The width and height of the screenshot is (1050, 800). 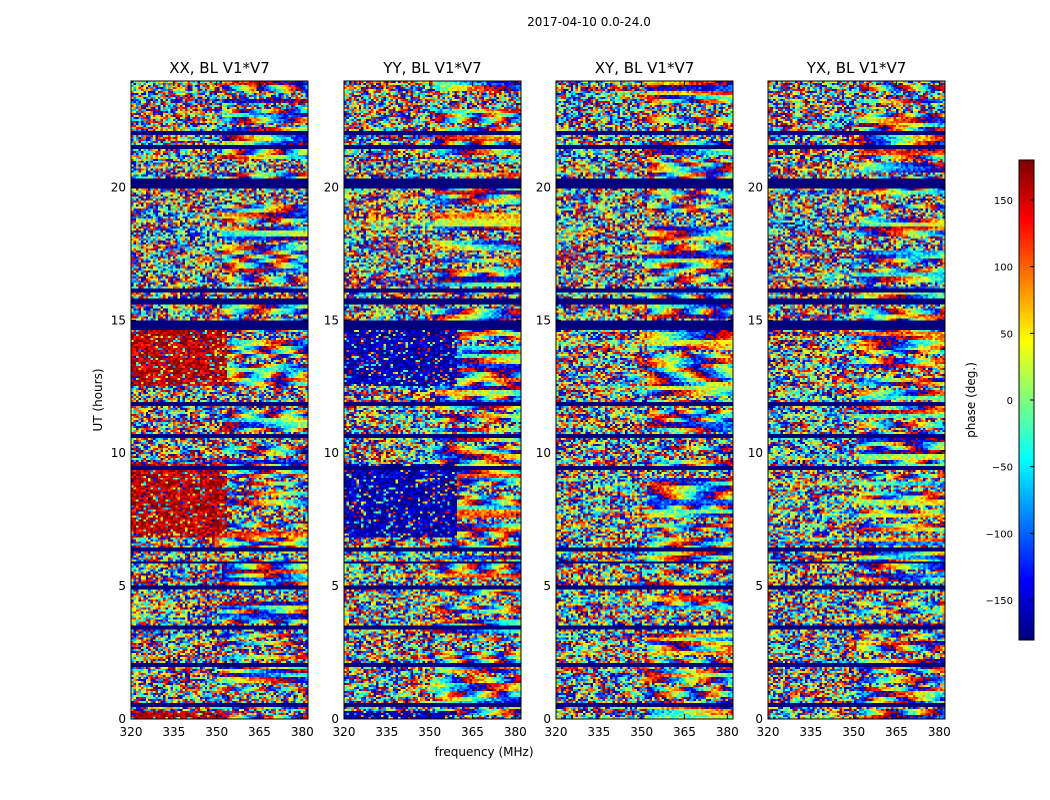 What do you see at coordinates (1002, 468) in the screenshot?
I see `colorbar-tick-label: −50` at bounding box center [1002, 468].